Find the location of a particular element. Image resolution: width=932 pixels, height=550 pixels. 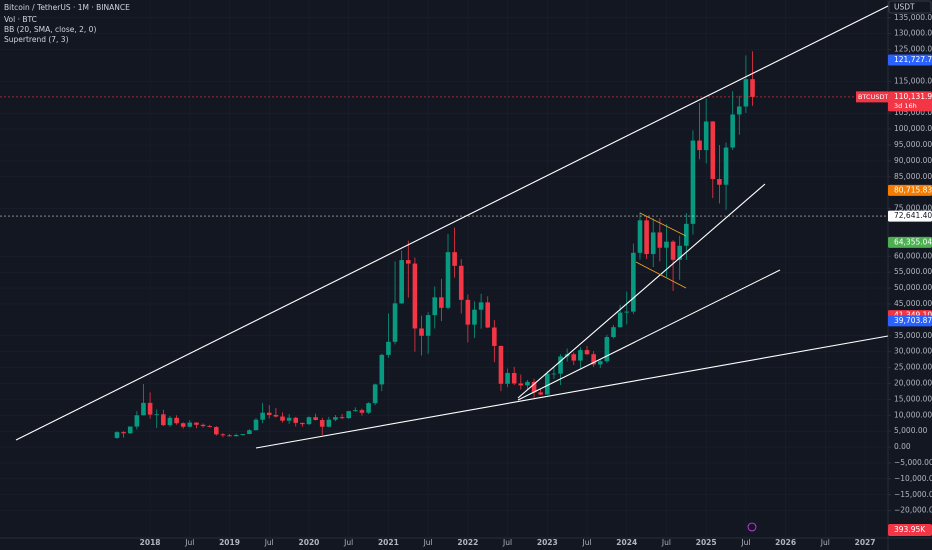

x-tick-label: 2020 is located at coordinates (309, 542).